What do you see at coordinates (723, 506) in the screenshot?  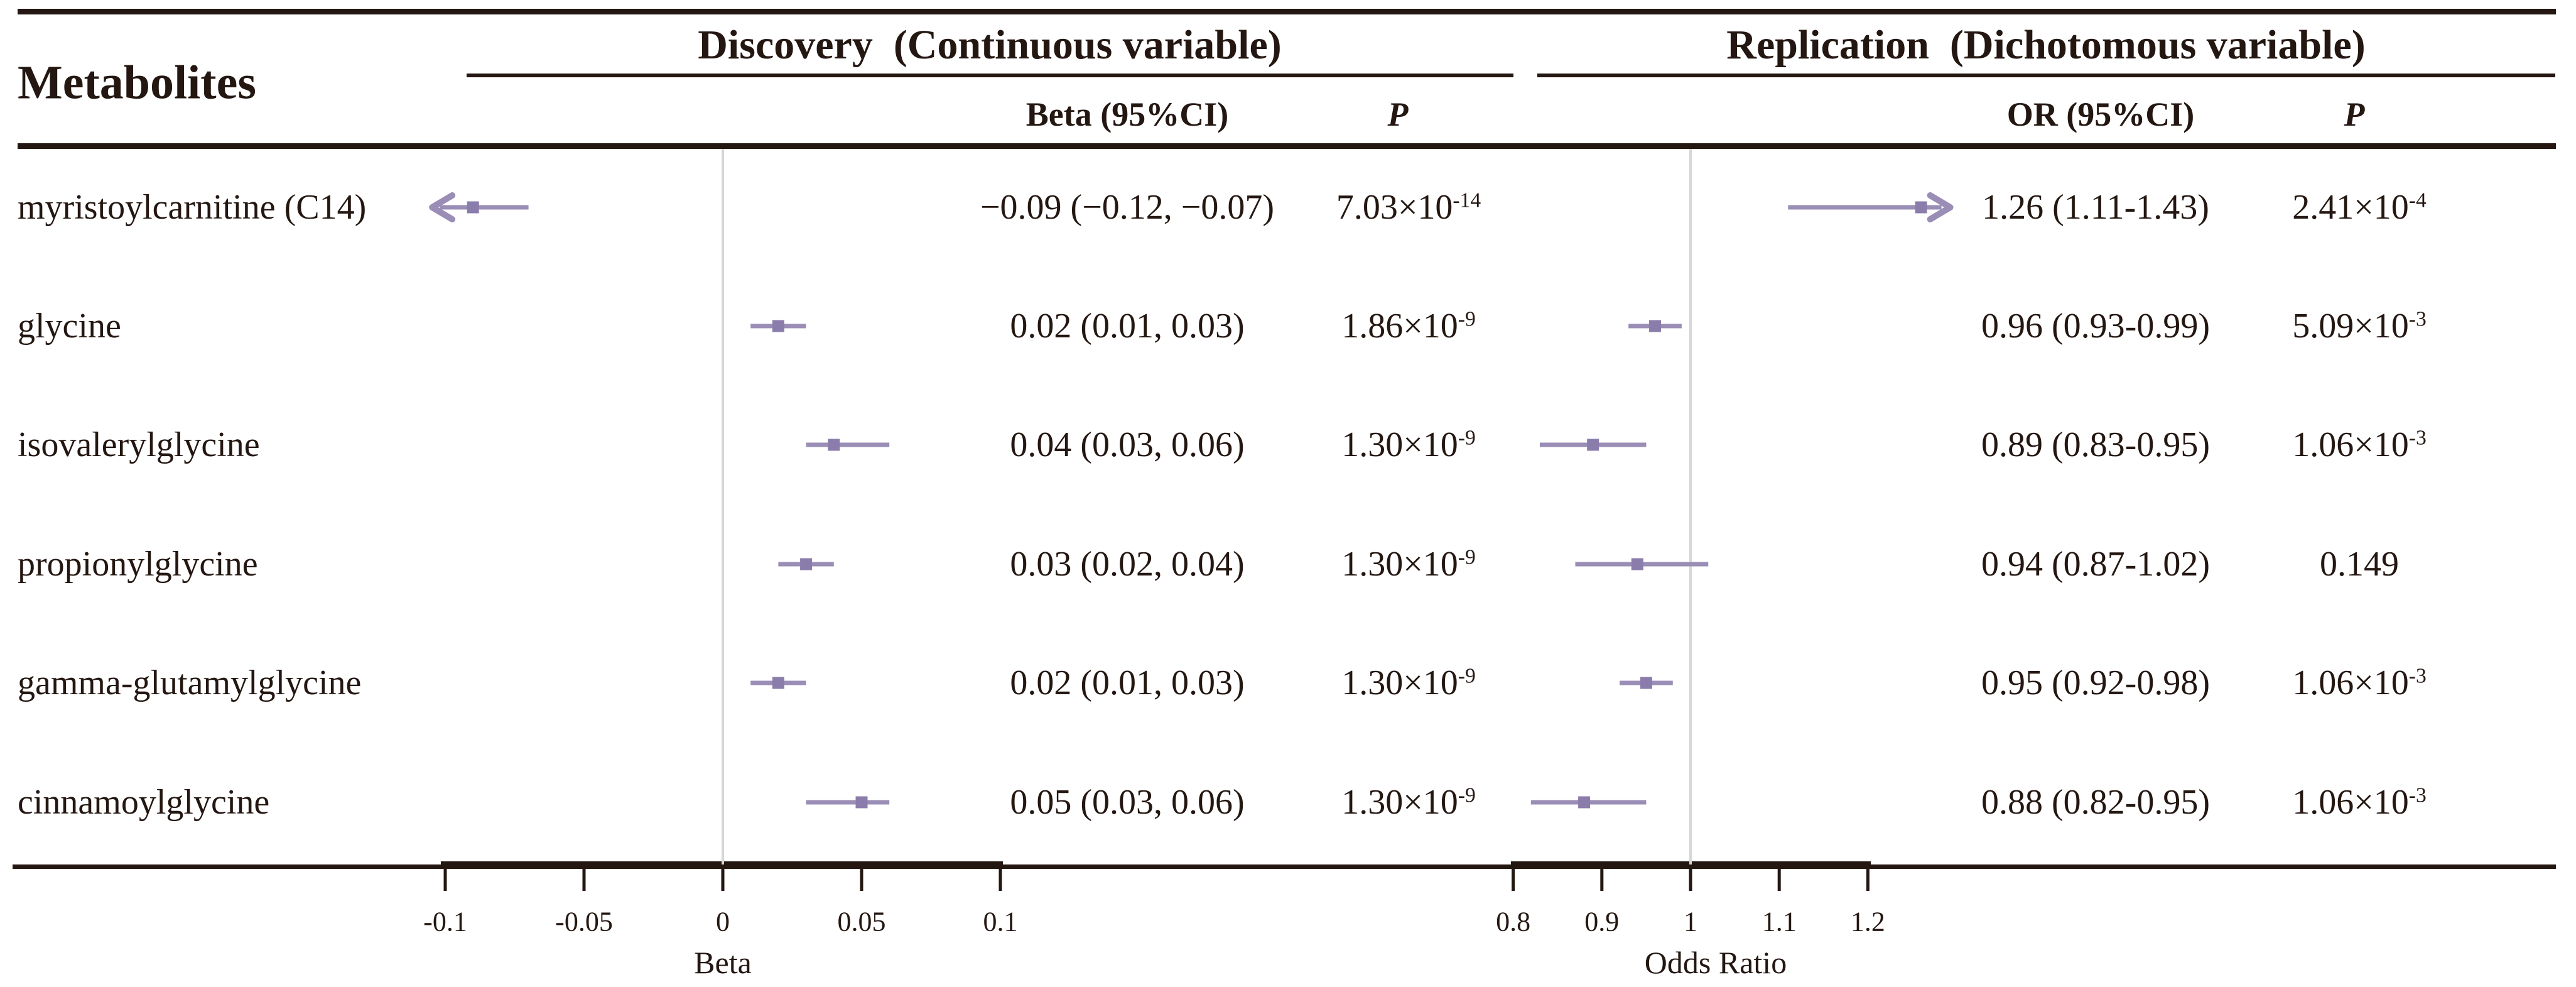 I see `beta-zero-reference-line` at bounding box center [723, 506].